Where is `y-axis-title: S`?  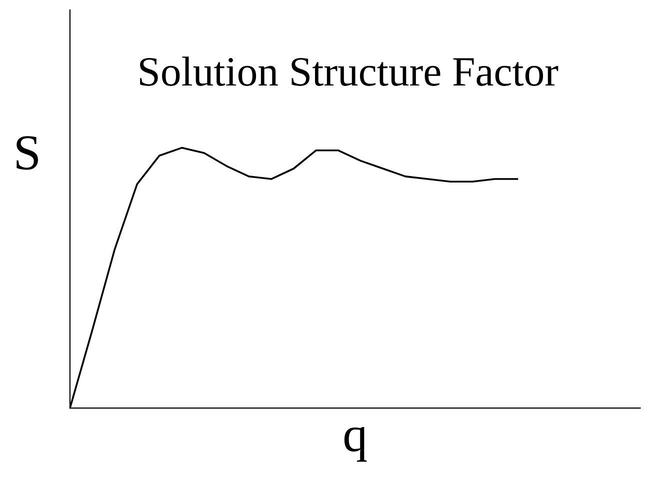 y-axis-title: S is located at coordinates (27, 153).